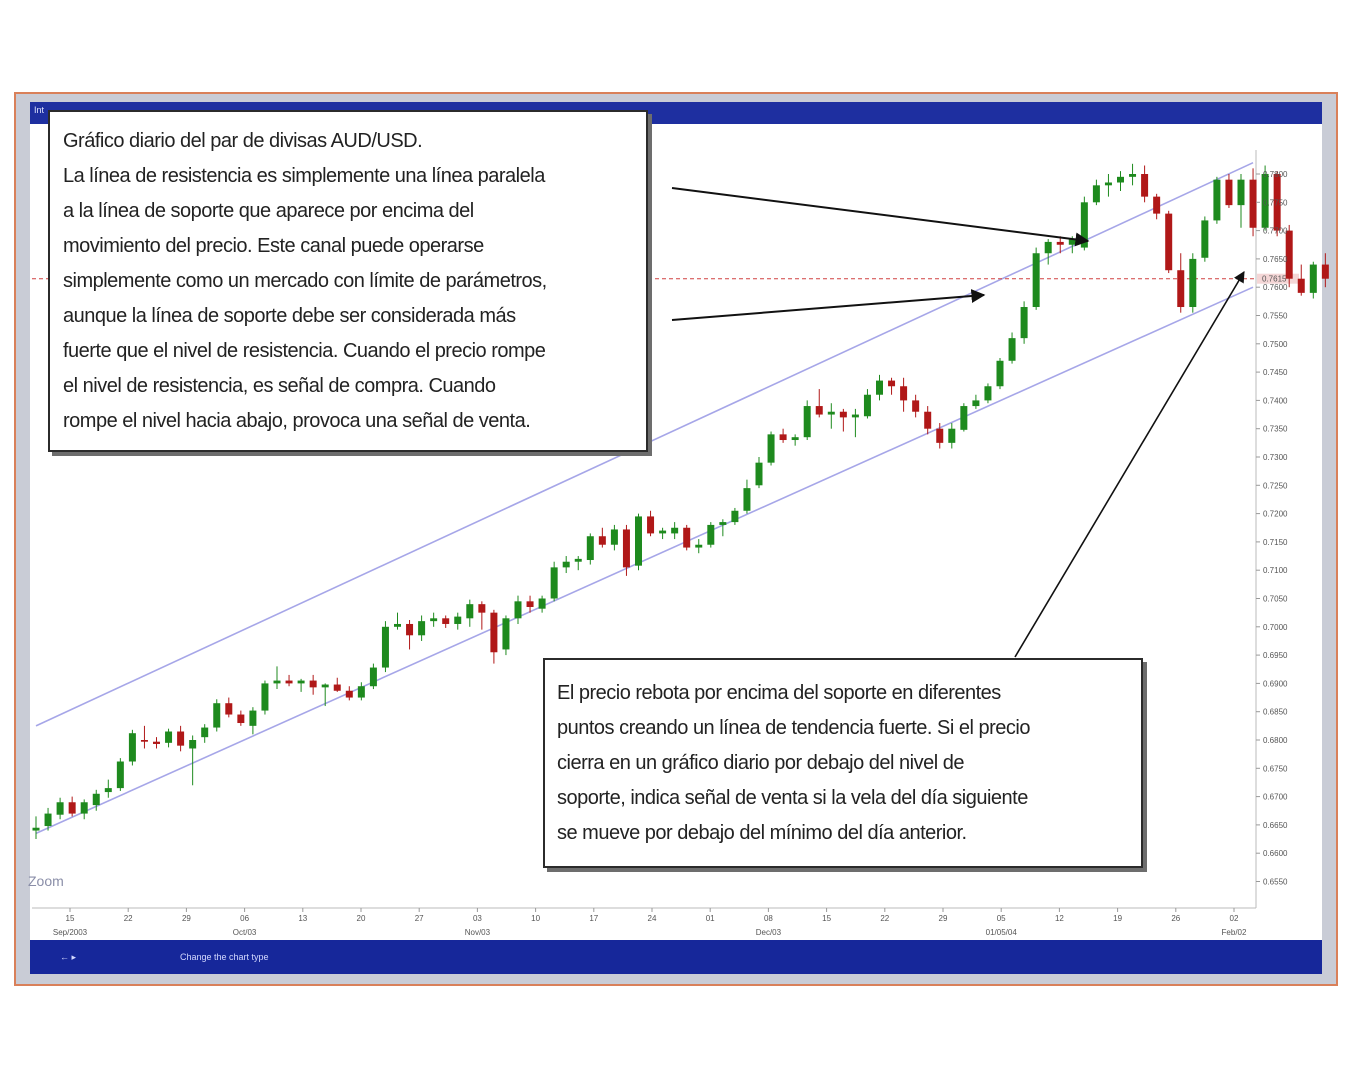  What do you see at coordinates (535, 918) in the screenshot?
I see `x-tick-label: 10` at bounding box center [535, 918].